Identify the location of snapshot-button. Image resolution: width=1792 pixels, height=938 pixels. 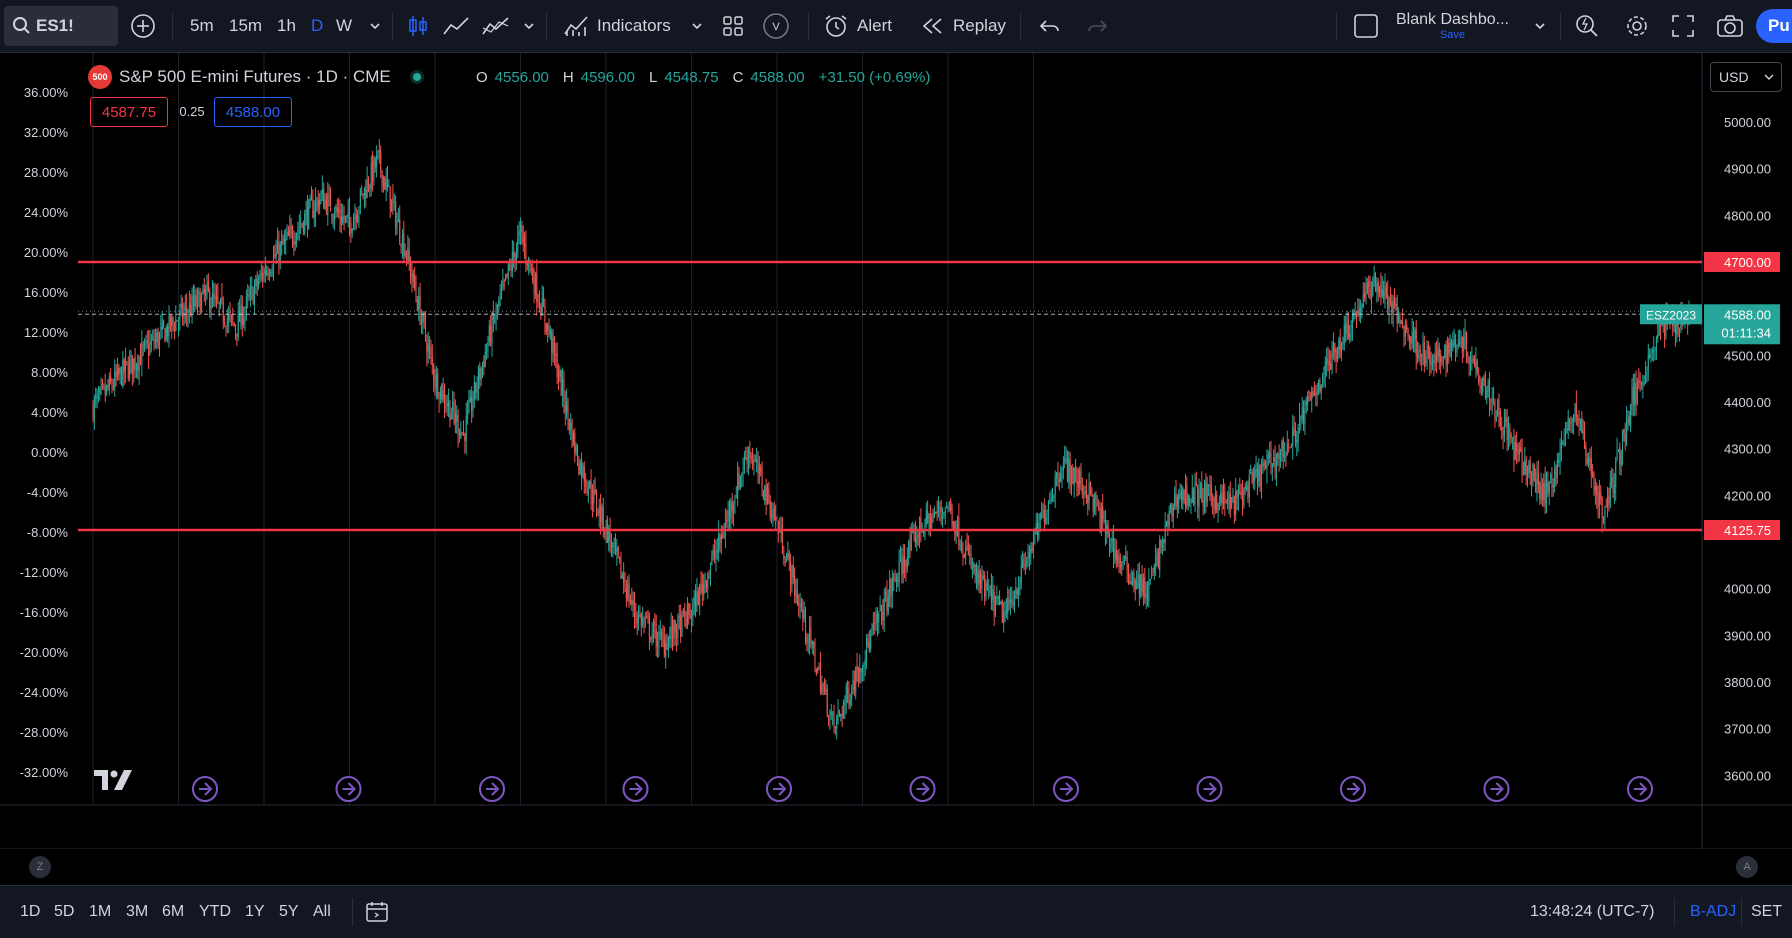
(1730, 26).